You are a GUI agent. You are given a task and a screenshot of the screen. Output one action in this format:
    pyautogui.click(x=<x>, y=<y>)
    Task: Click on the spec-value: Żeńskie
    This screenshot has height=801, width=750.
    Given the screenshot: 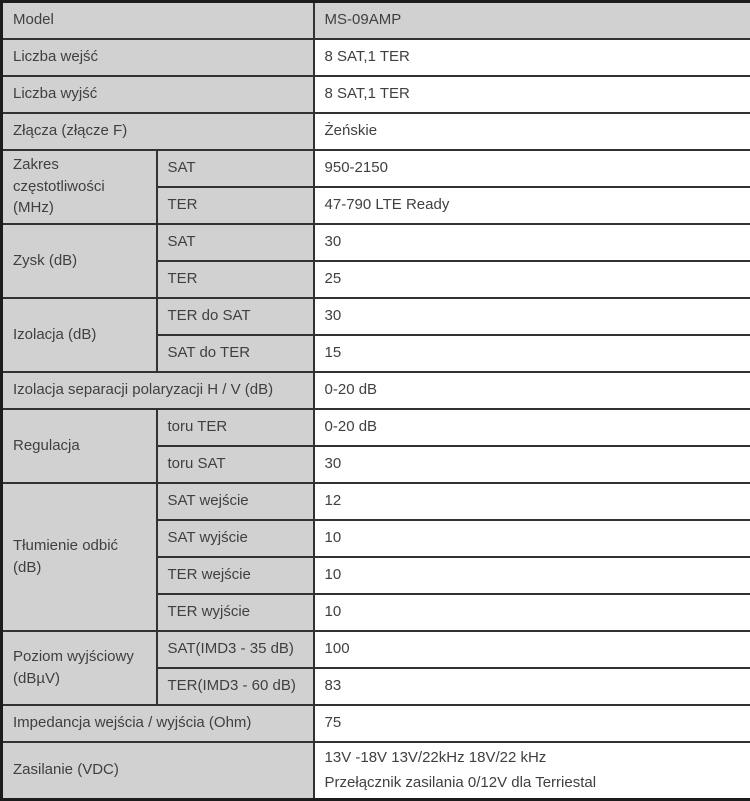 What is the action you would take?
    pyautogui.click(x=532, y=131)
    